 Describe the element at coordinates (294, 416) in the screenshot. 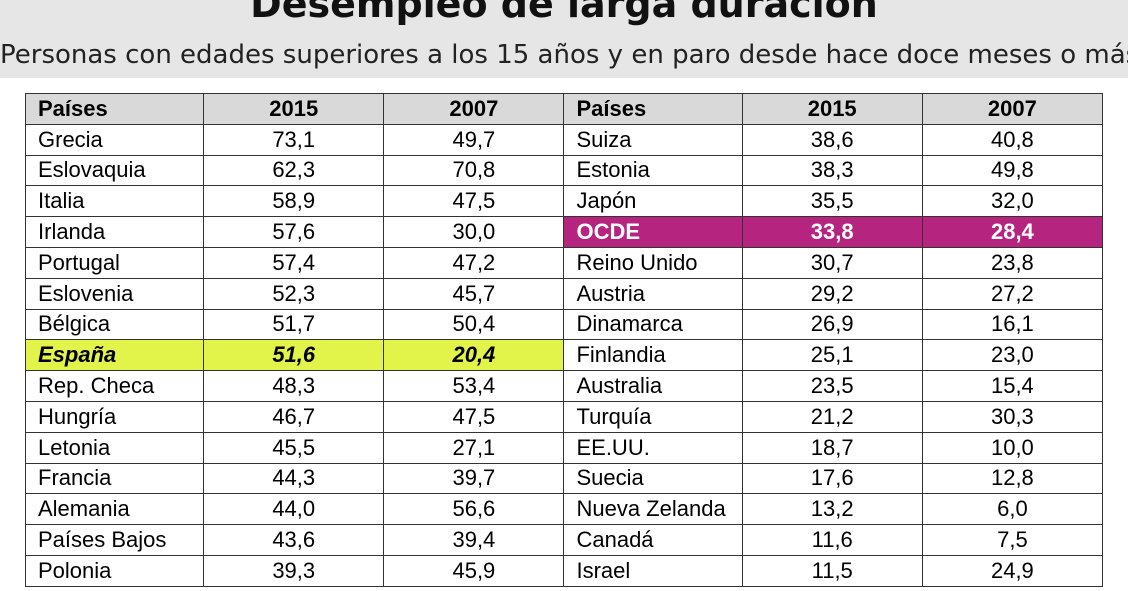

I see `cell: 46,7` at that location.